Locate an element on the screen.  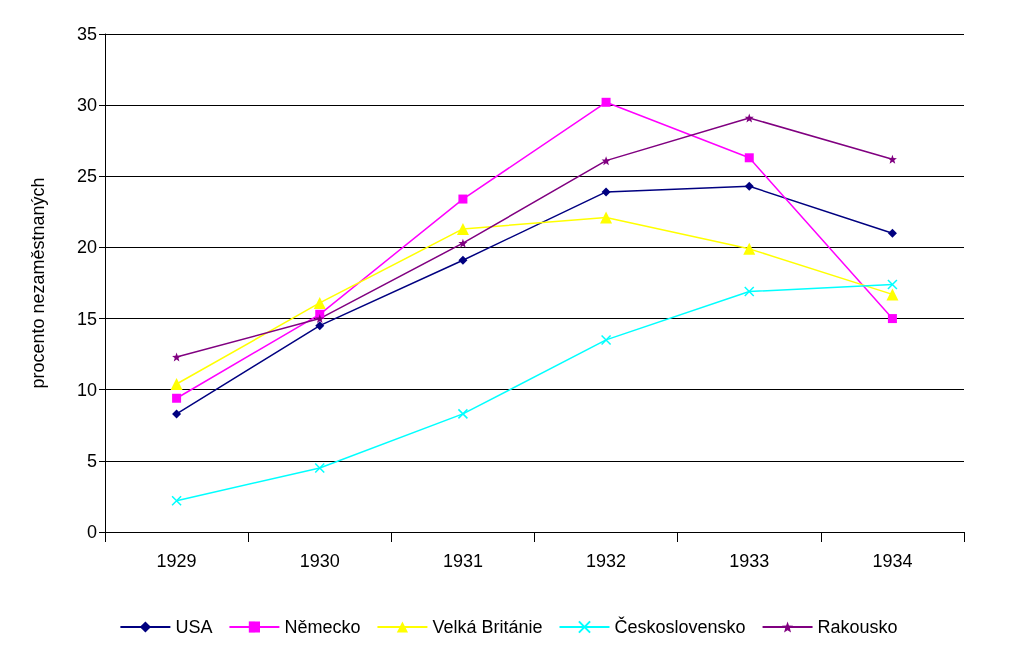
legend-label: Rakousko is located at coordinates (857, 627).